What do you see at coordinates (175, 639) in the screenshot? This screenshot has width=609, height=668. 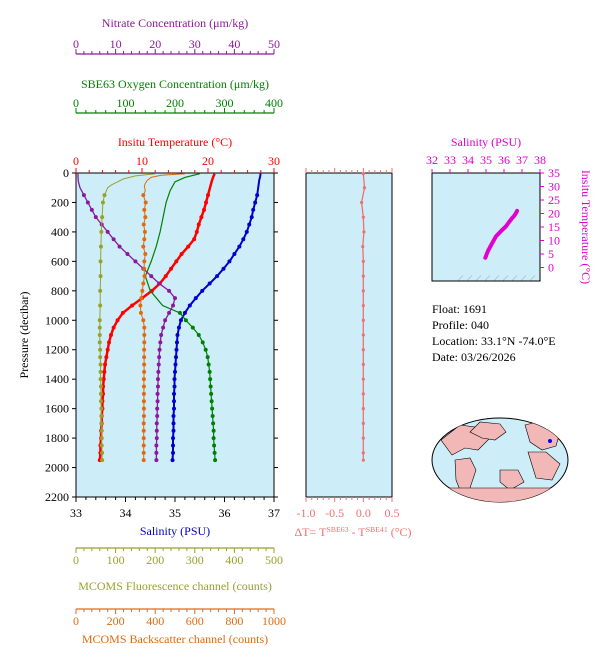 I see `backscatter-axis-label: MCOMS Backscatter channel (counts)` at bounding box center [175, 639].